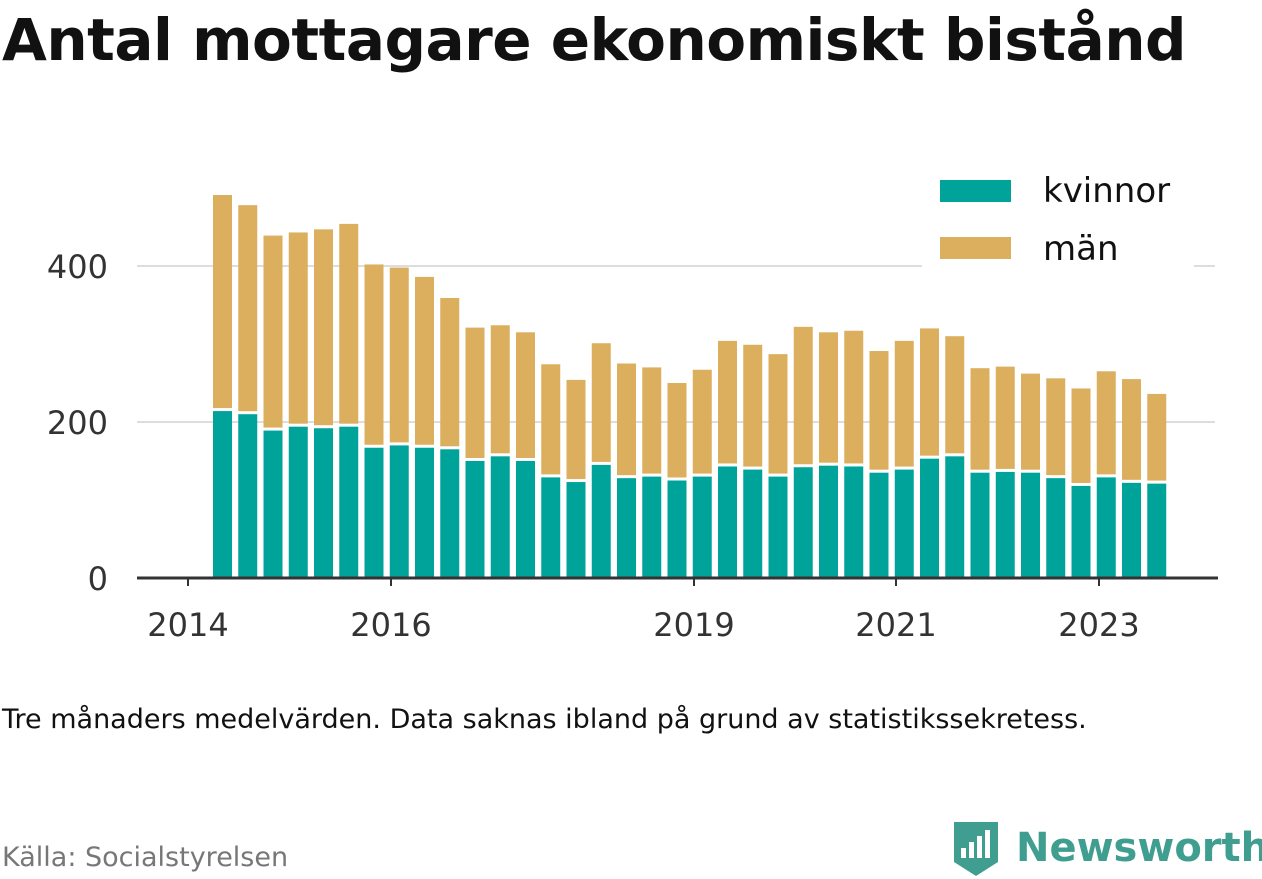 The width and height of the screenshot is (1262, 879). Describe the element at coordinates (77, 423) in the screenshot. I see `y-tick-label: 200` at that location.